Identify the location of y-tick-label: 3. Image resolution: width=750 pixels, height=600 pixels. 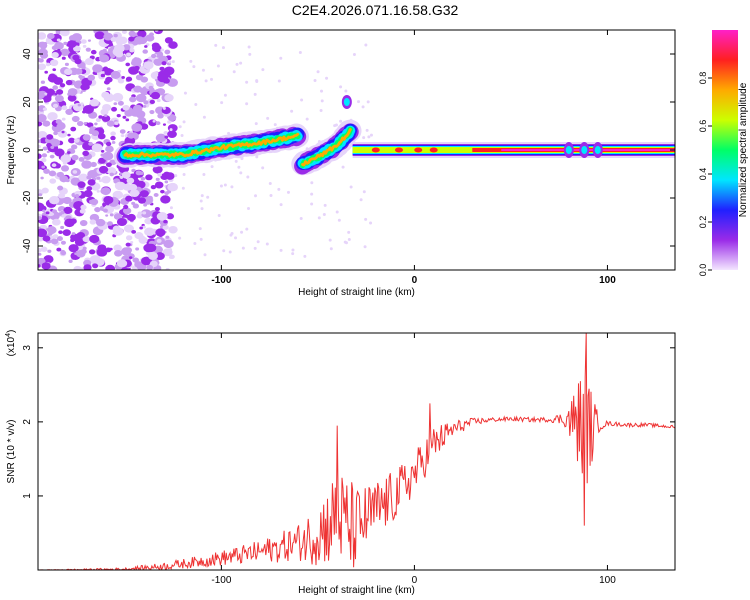
(27, 348).